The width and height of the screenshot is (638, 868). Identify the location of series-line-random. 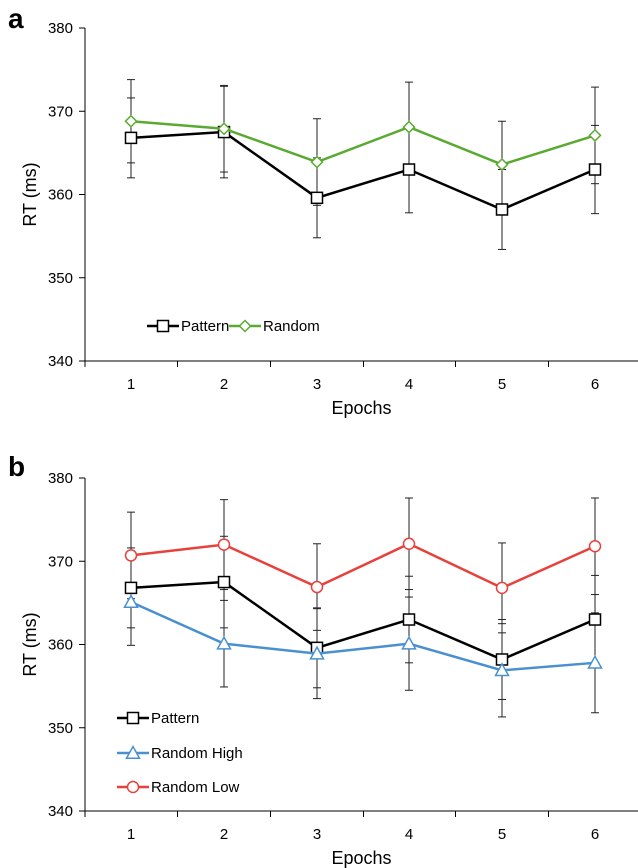
(363, 143).